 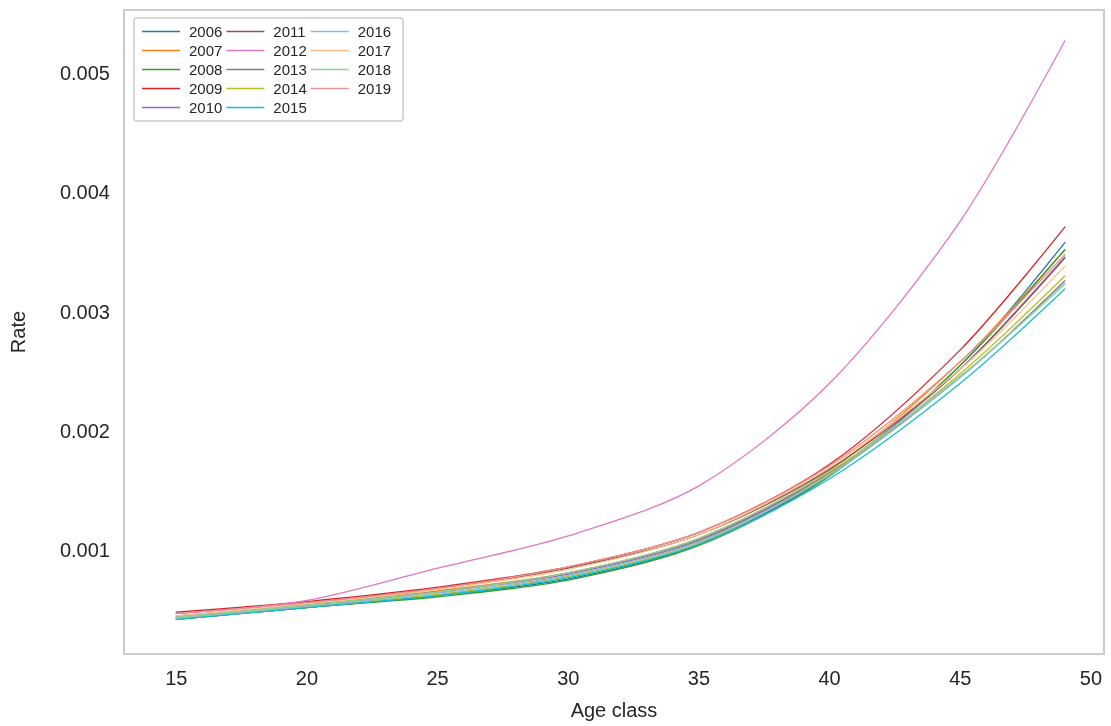 What do you see at coordinates (374, 50) in the screenshot?
I see `legend-label: 2017` at bounding box center [374, 50].